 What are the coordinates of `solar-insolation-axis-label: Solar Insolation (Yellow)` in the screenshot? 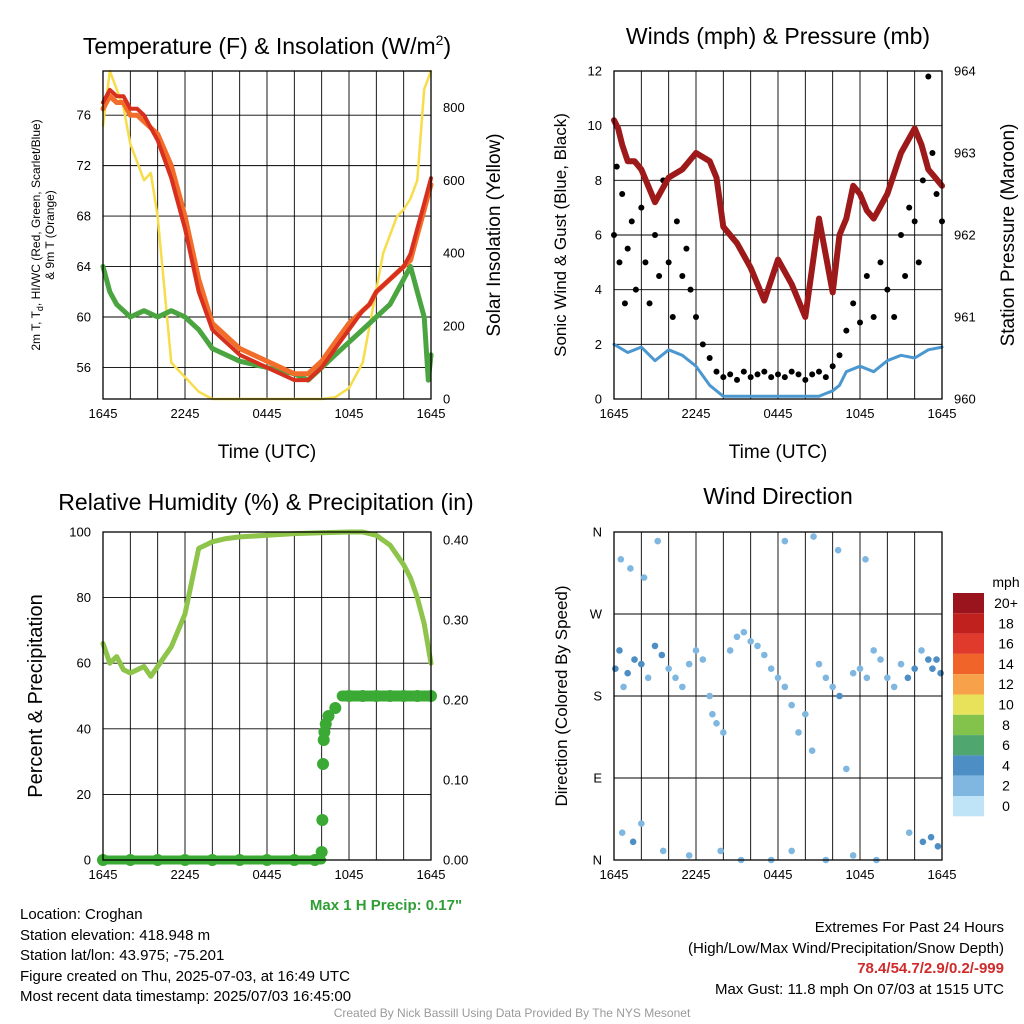 It's located at (494, 234).